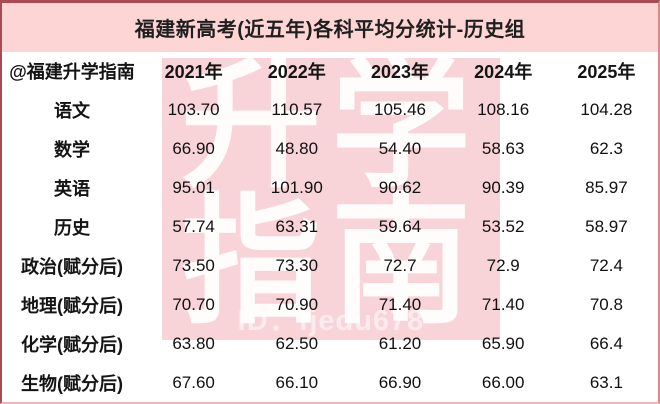  Describe the element at coordinates (606, 188) in the screenshot. I see `table-cell: 85.97` at that location.